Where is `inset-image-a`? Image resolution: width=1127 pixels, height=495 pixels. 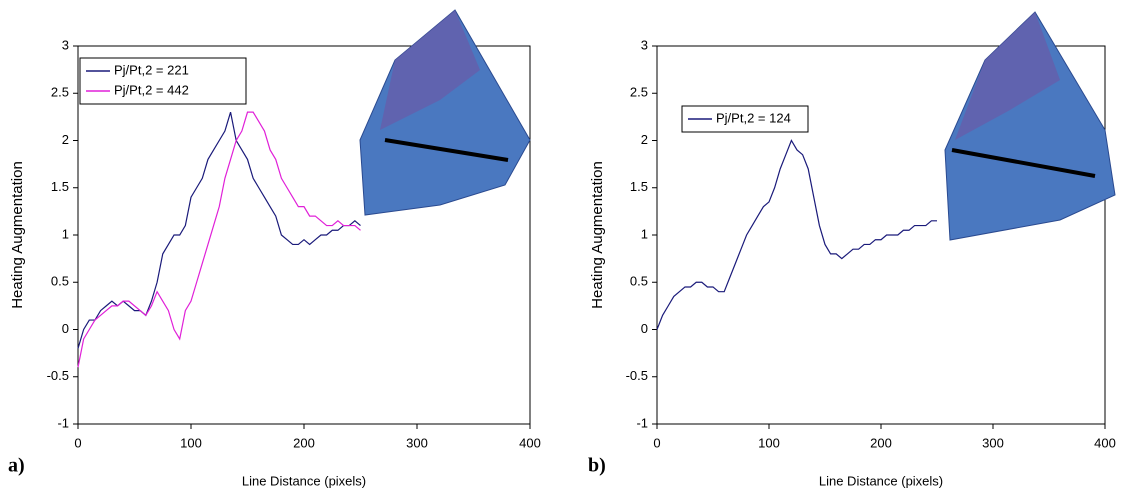
inset-image-a is located at coordinates (445, 112).